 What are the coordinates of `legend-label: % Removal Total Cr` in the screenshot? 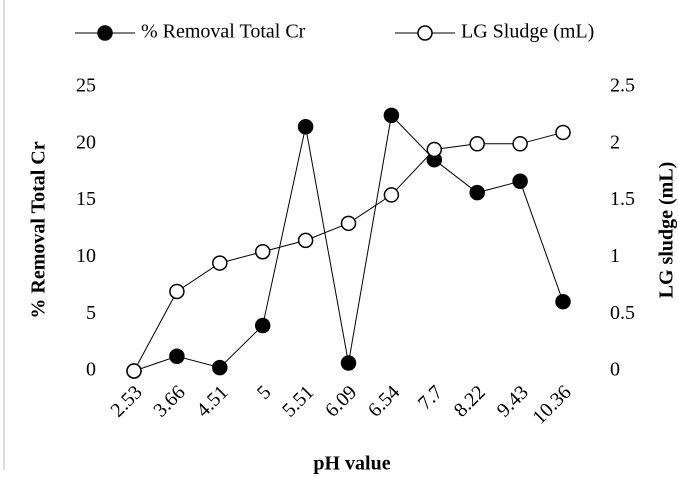 It's located at (223, 32).